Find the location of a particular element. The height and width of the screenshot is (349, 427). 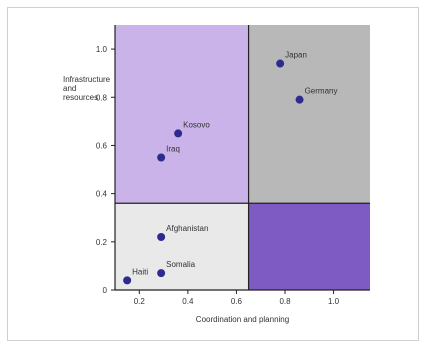

data-point-label: Iraq is located at coordinates (173, 149).